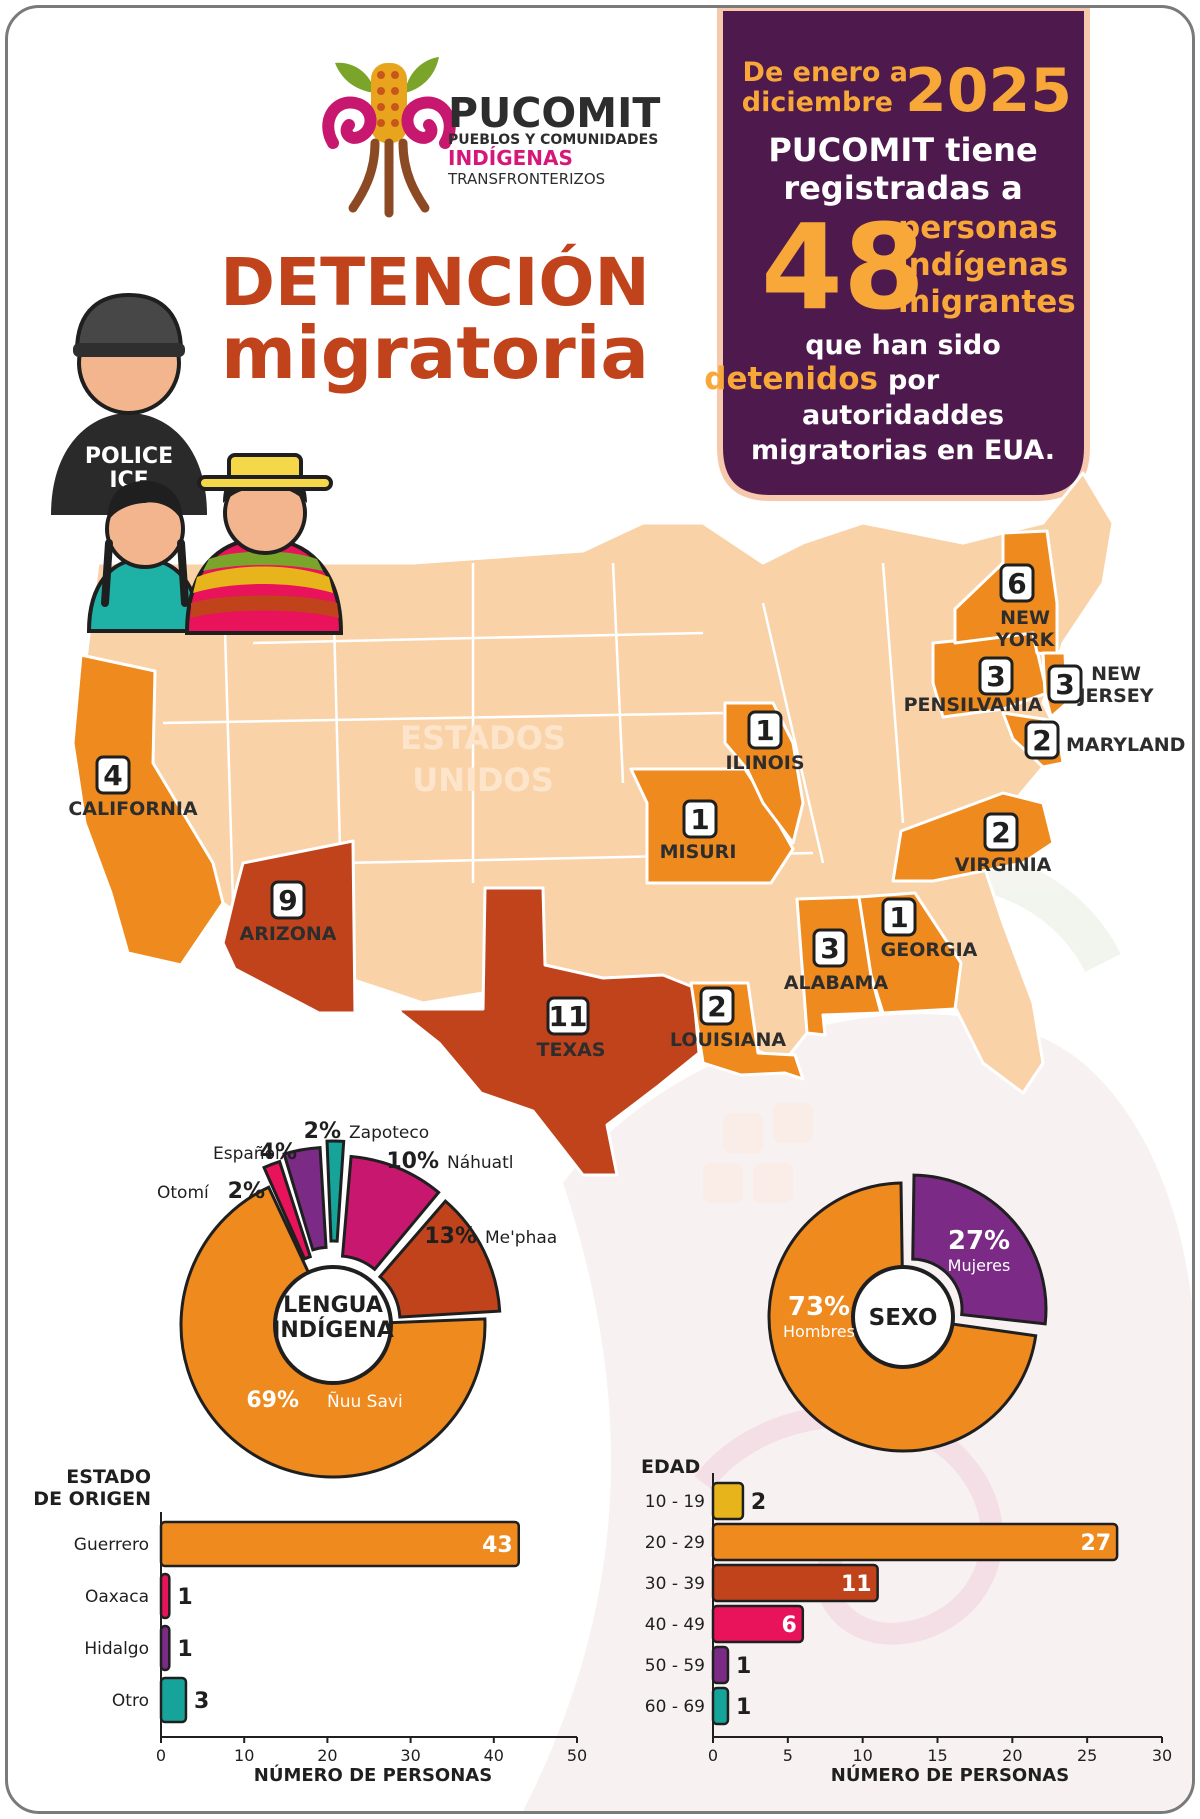 The image size is (1200, 1819). Describe the element at coordinates (902, 150) in the screenshot. I see `info-line1: PUCOMIT tiene` at that location.